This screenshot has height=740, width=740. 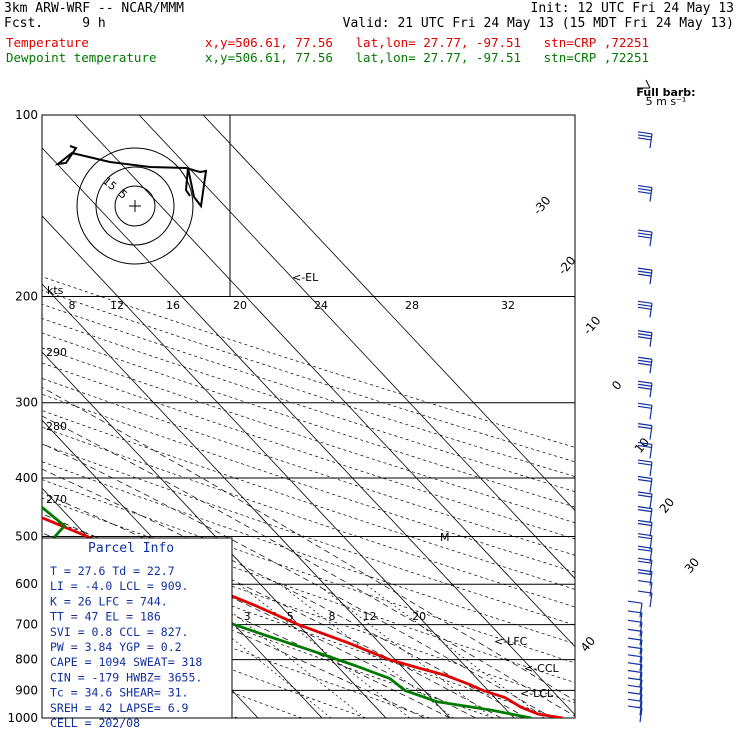 I want to click on forecast-hour: Fcst. 9 h, so click(x=55, y=23).